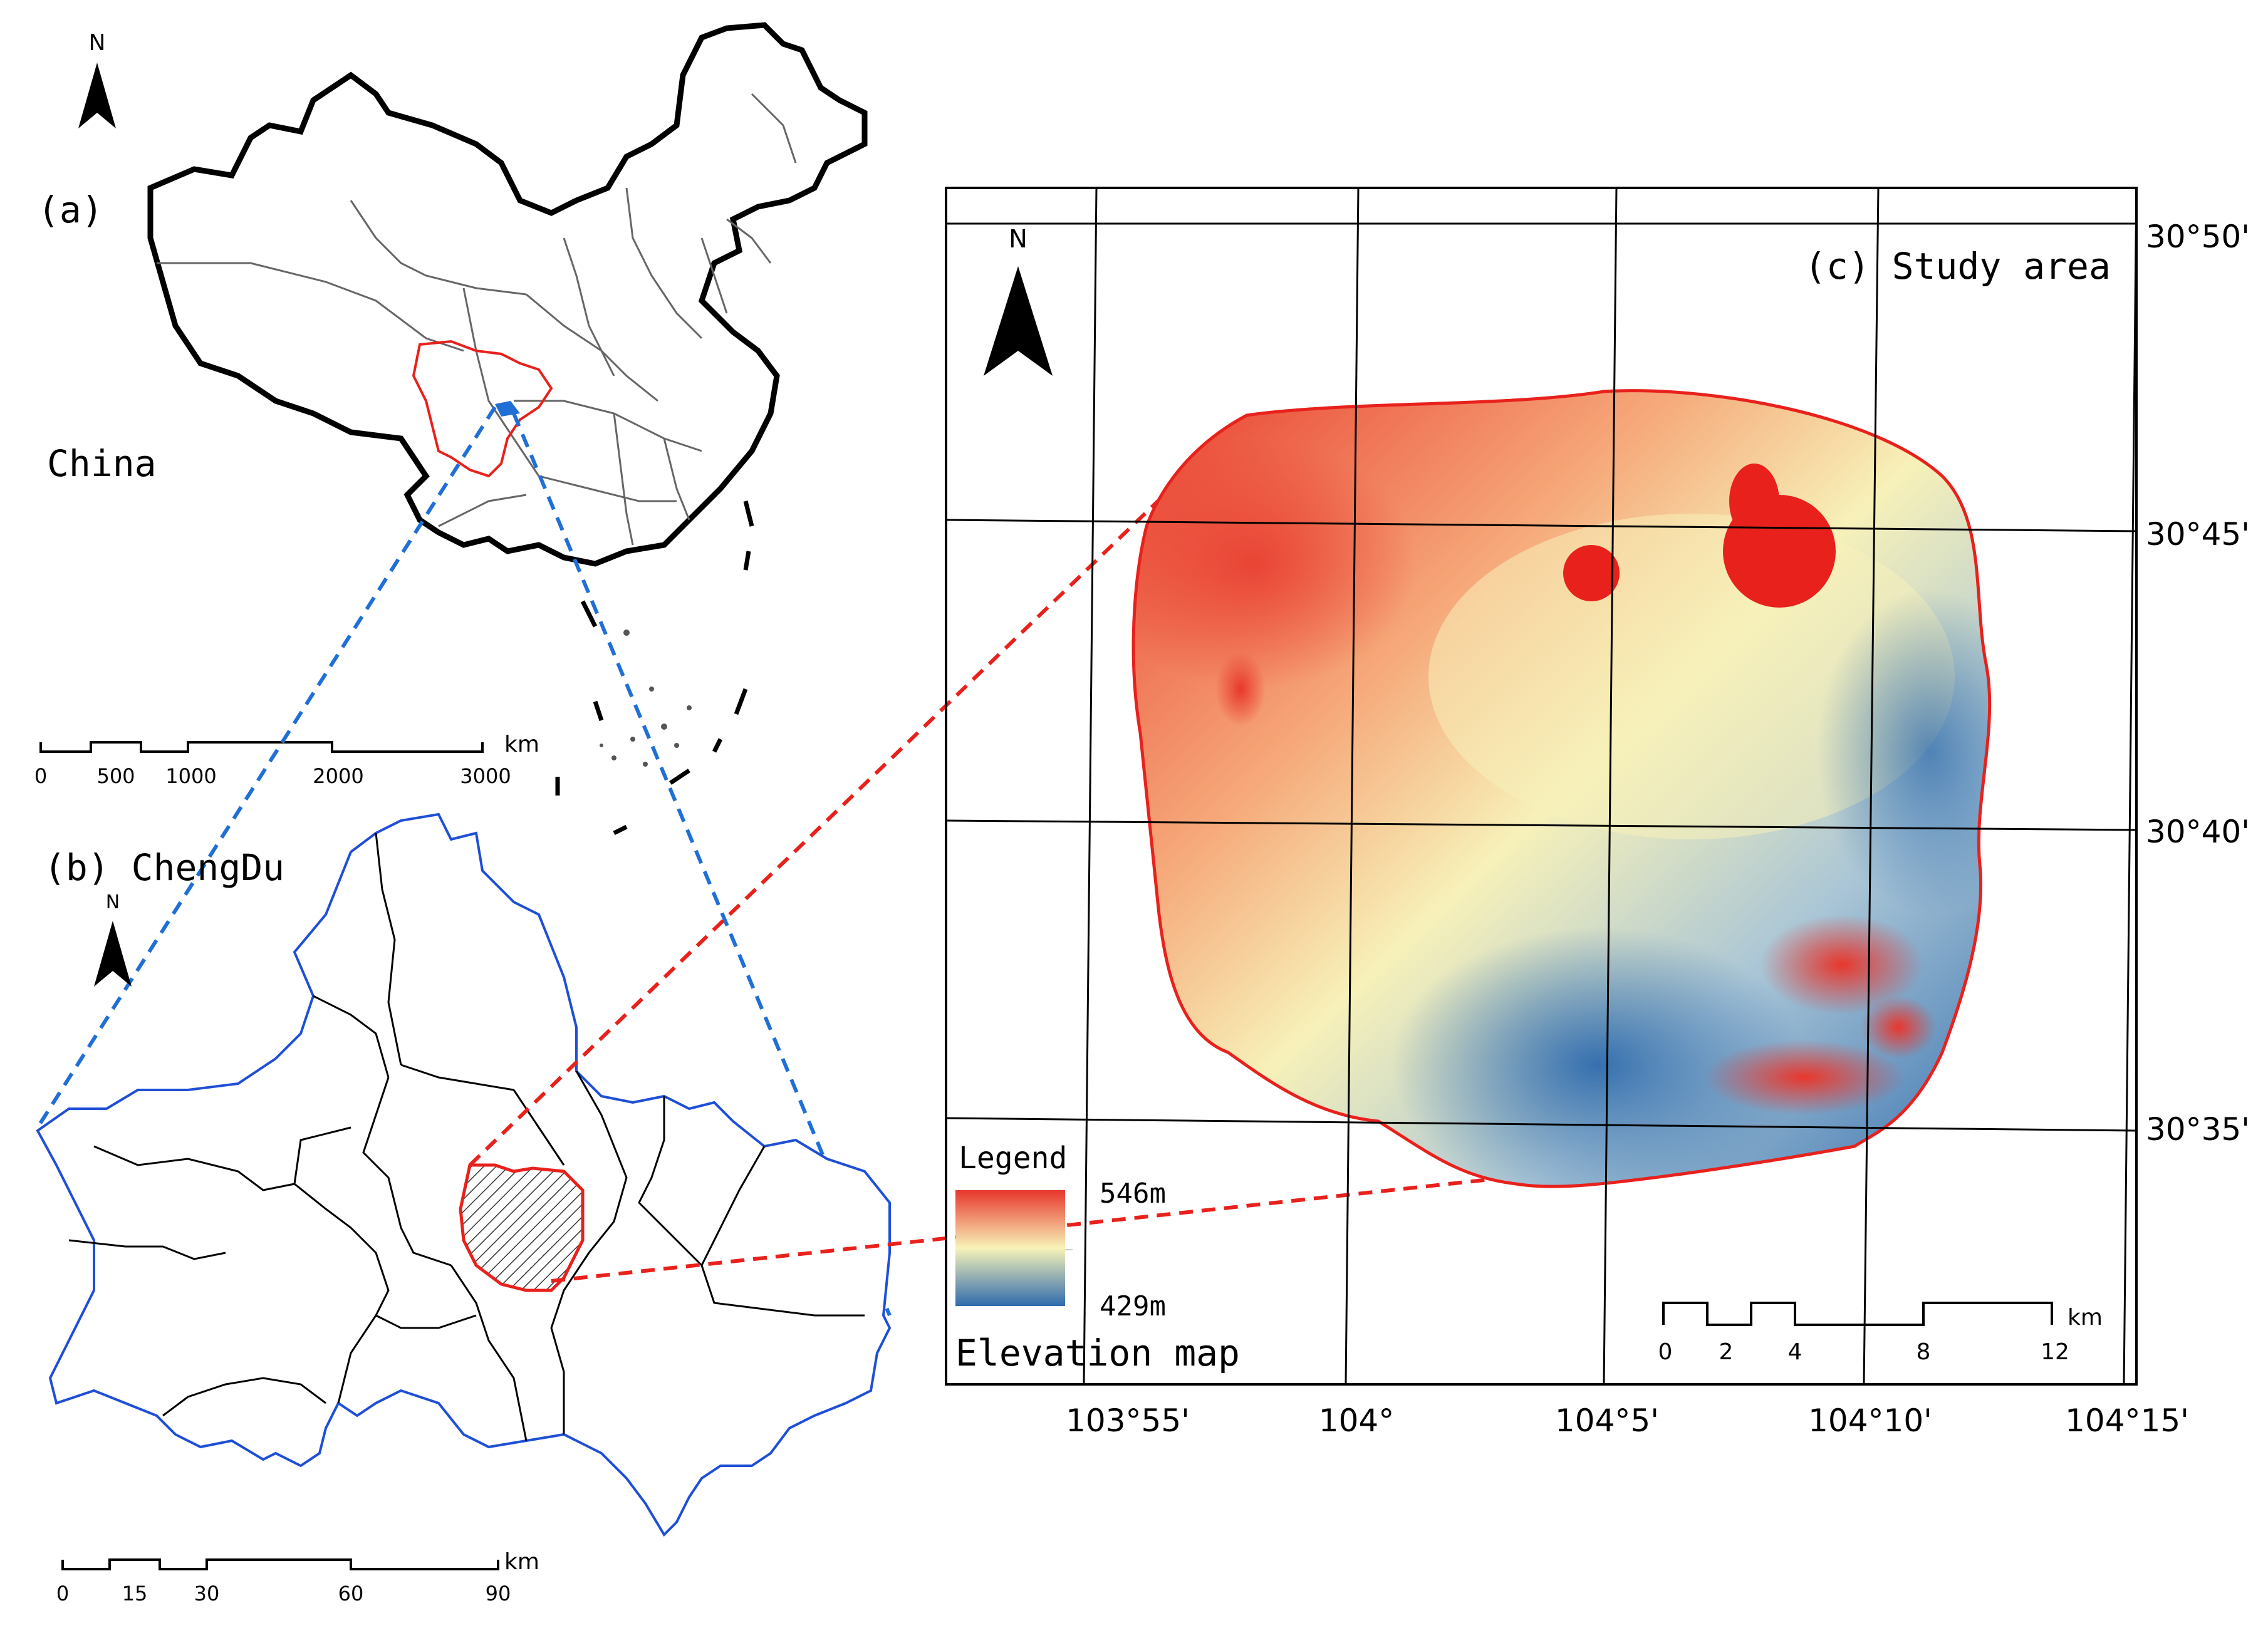  I want to click on panel-b-label: (b) ChengDu, so click(164, 867).